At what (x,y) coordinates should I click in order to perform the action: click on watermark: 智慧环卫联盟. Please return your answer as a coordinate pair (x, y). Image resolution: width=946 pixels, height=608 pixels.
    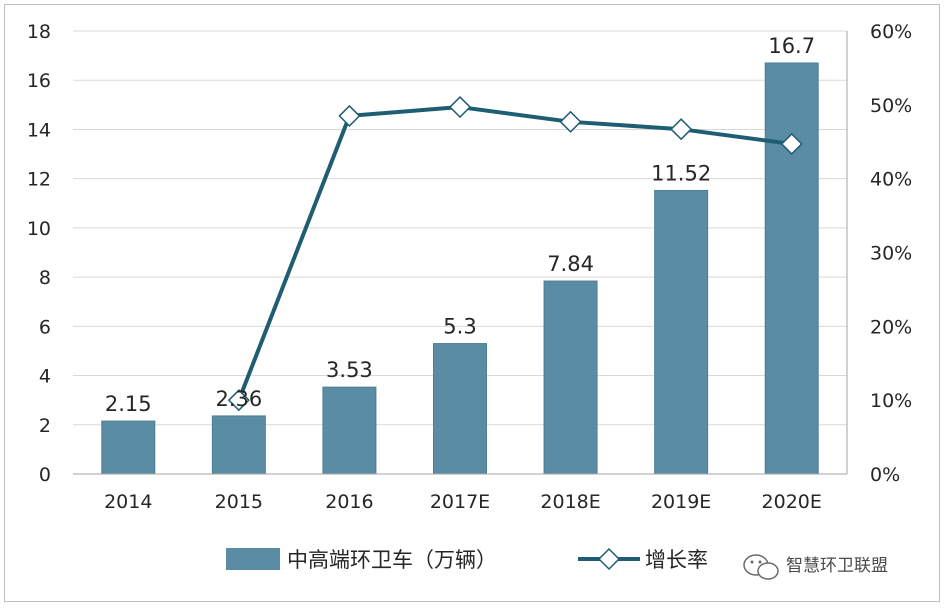
    Looking at the image, I should click on (815, 567).